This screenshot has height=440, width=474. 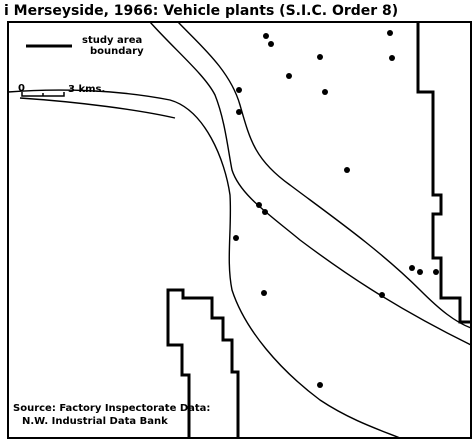 What do you see at coordinates (21, 88) in the screenshot?
I see `scale-label: 0` at bounding box center [21, 88].